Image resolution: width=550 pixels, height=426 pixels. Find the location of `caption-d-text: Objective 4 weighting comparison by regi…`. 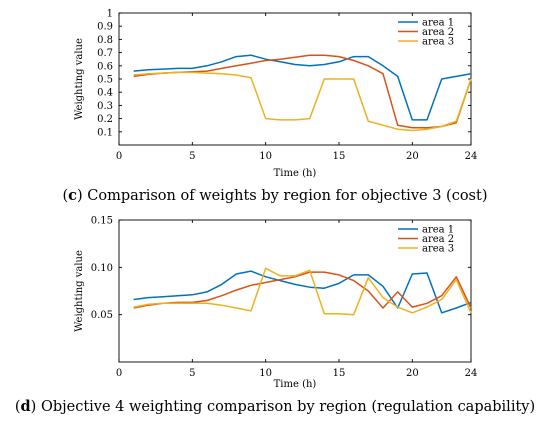

caption-d-text: Objective 4 weighting comparison by regi… is located at coordinates (288, 407).